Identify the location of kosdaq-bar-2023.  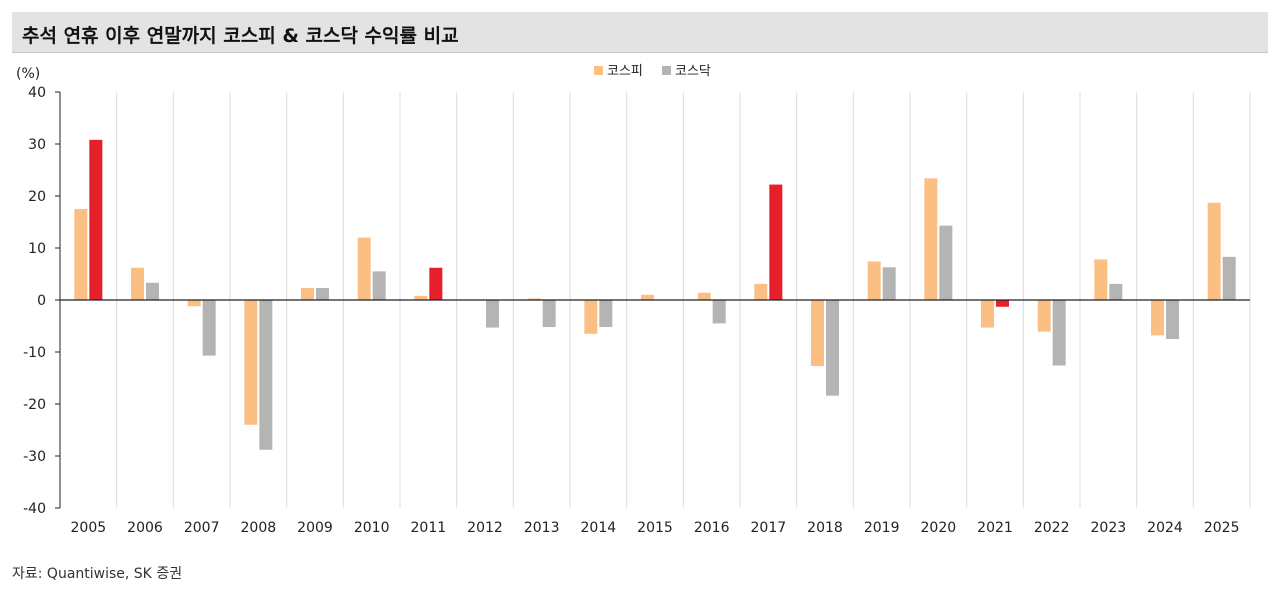
(1116, 291).